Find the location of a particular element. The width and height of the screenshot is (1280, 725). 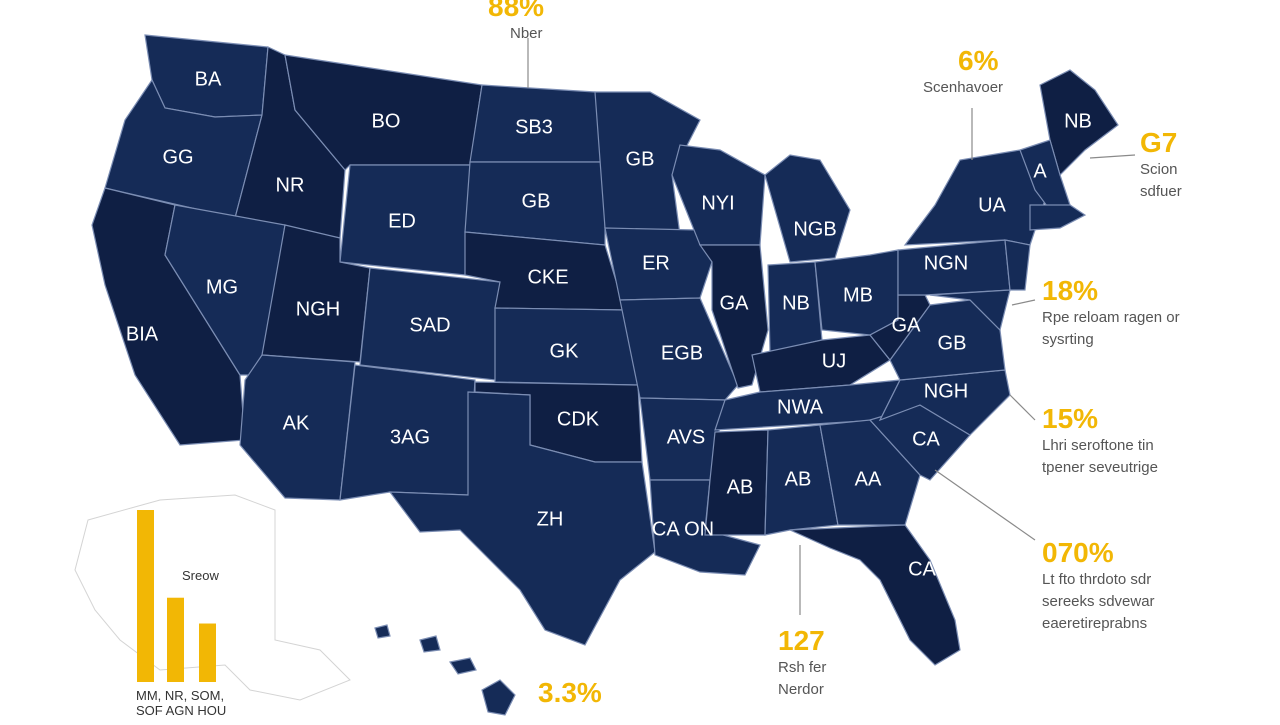

state-label-nh: A is located at coordinates (1040, 171).